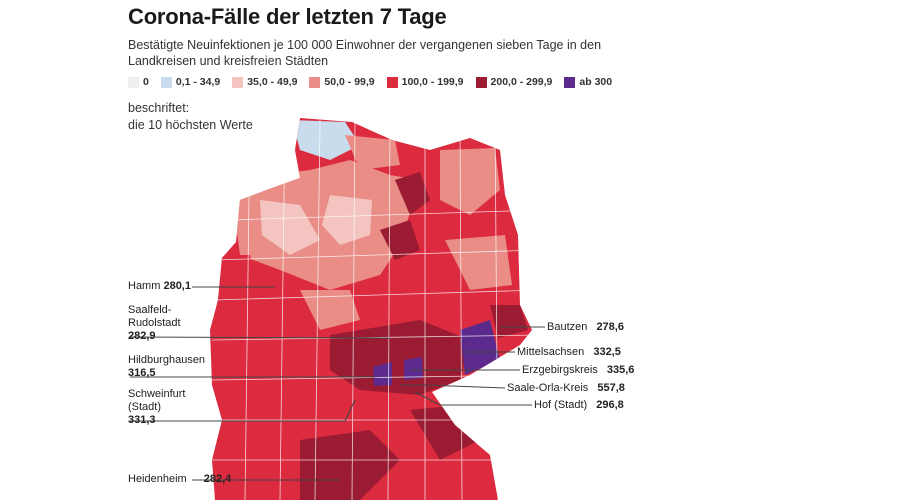  What do you see at coordinates (190, 116) in the screenshot?
I see `label-note: beschriftet: die 10 höchsten Werte` at bounding box center [190, 116].